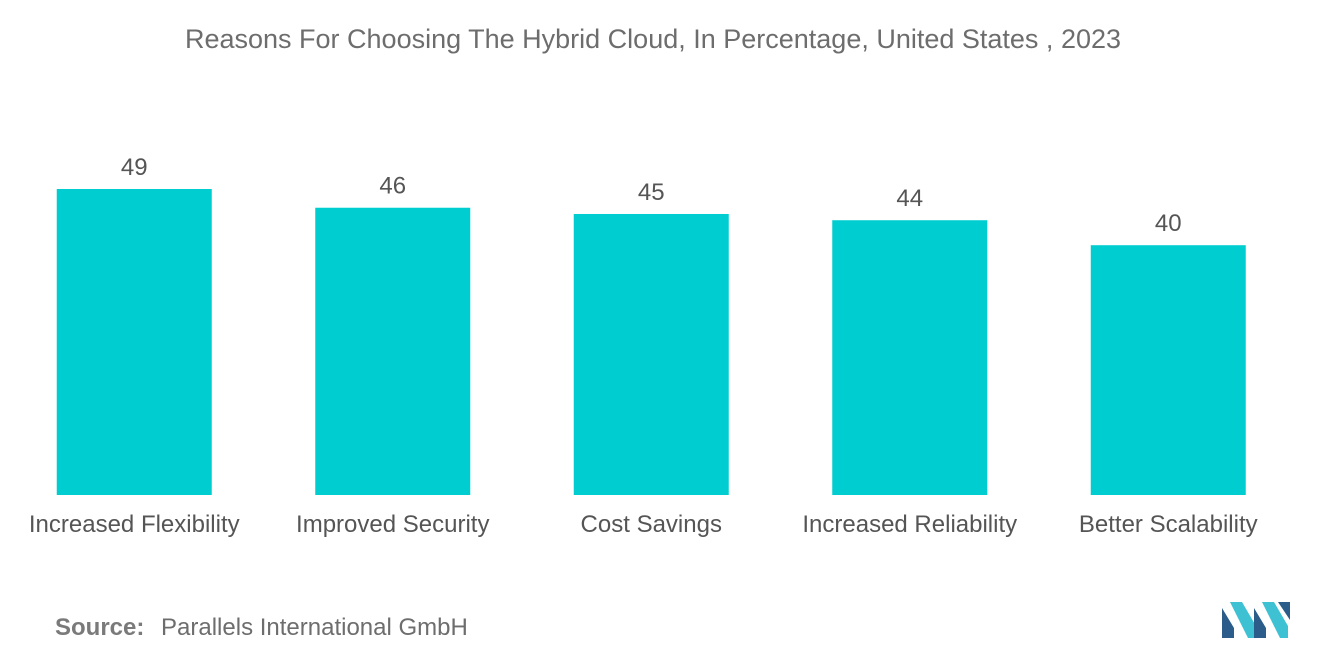 The height and width of the screenshot is (665, 1320). Describe the element at coordinates (651, 192) in the screenshot. I see `data-label-2: 45` at that location.